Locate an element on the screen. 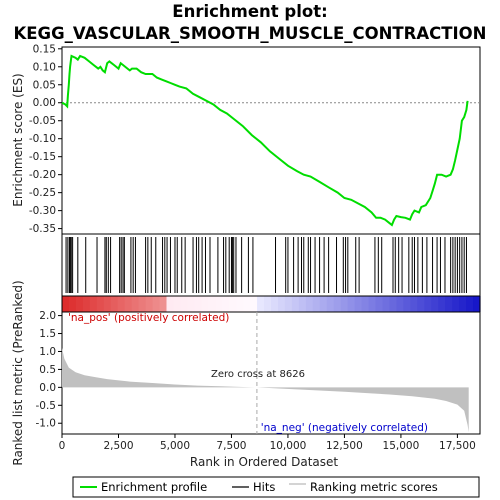  es-y-tick-label: 0.00 is located at coordinates (44, 103).